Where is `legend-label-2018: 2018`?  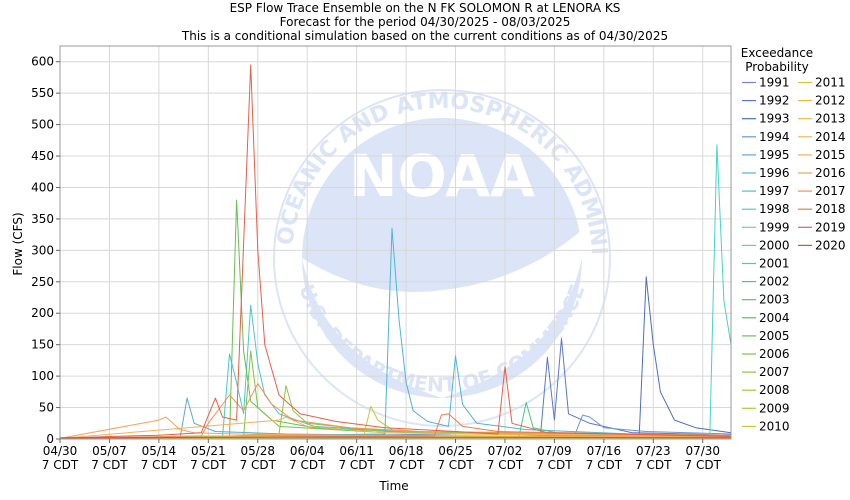 legend-label-2018: 2018 is located at coordinates (830, 209).